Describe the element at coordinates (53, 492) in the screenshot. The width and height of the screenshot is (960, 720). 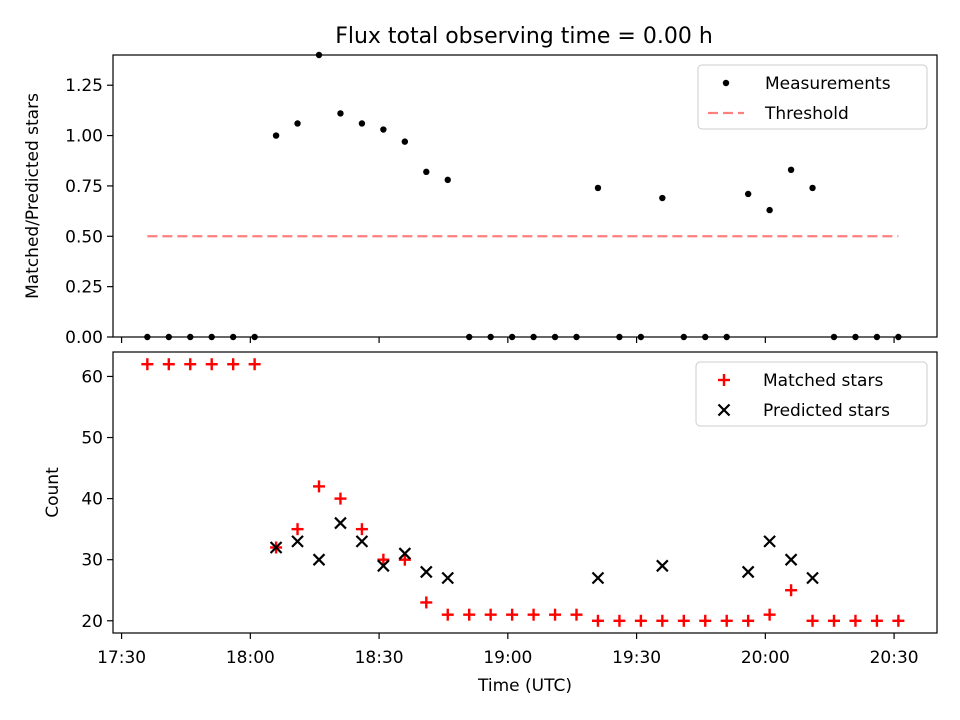
I see `y-axis-label: Count` at that location.